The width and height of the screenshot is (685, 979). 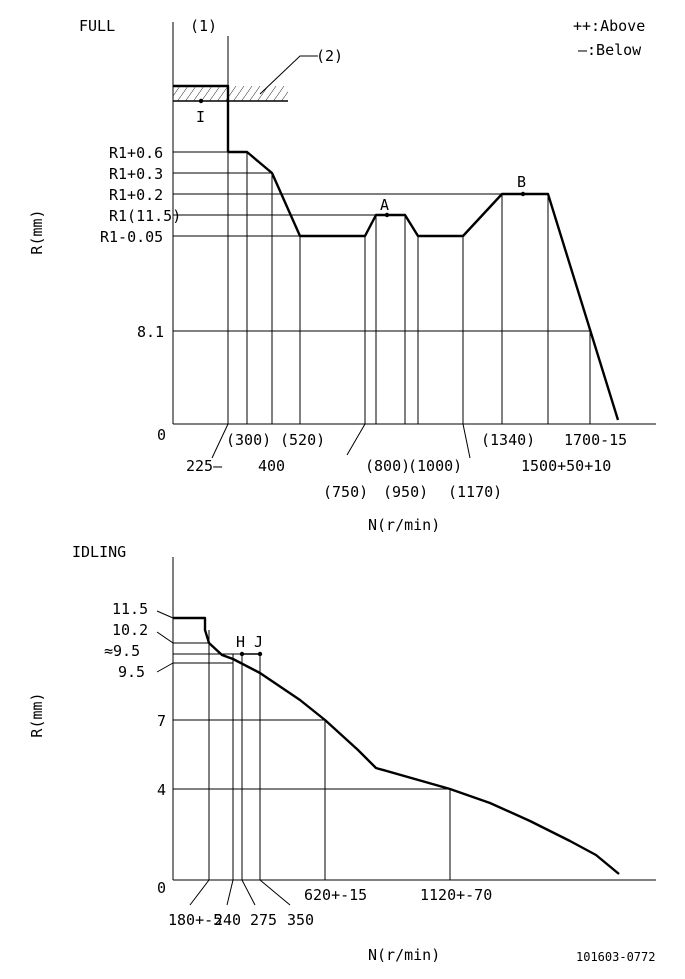 I want to click on idling-ytick-102: 10.2, so click(x=130, y=630).